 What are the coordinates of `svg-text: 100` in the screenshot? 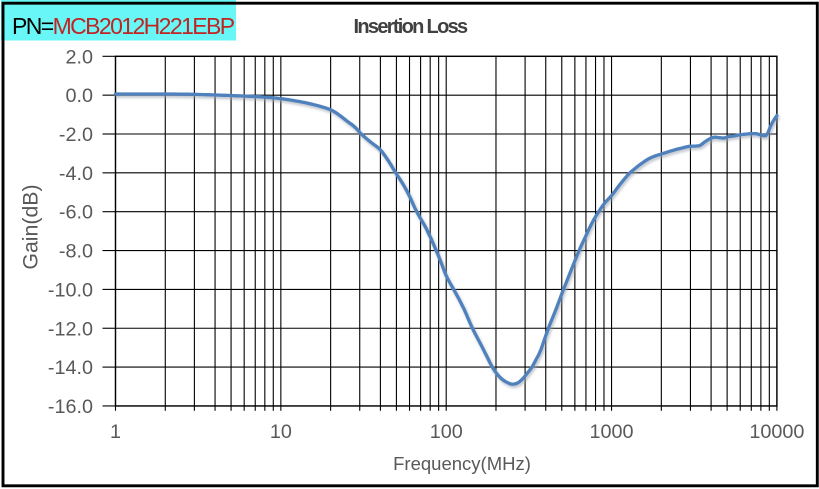 It's located at (446, 432).